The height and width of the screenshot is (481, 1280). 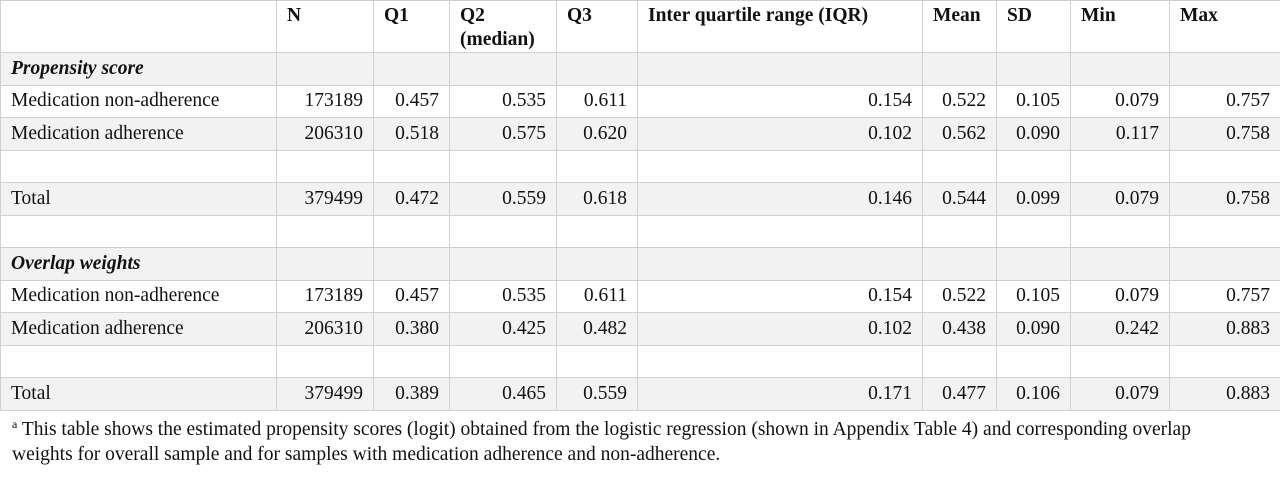 I want to click on header-cell: Min, so click(x=1120, y=26).